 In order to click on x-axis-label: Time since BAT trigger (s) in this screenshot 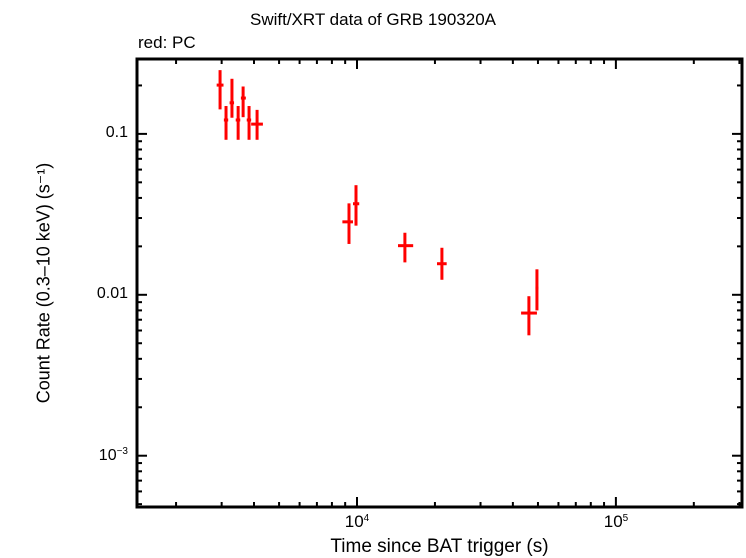, I will do `click(439, 546)`.